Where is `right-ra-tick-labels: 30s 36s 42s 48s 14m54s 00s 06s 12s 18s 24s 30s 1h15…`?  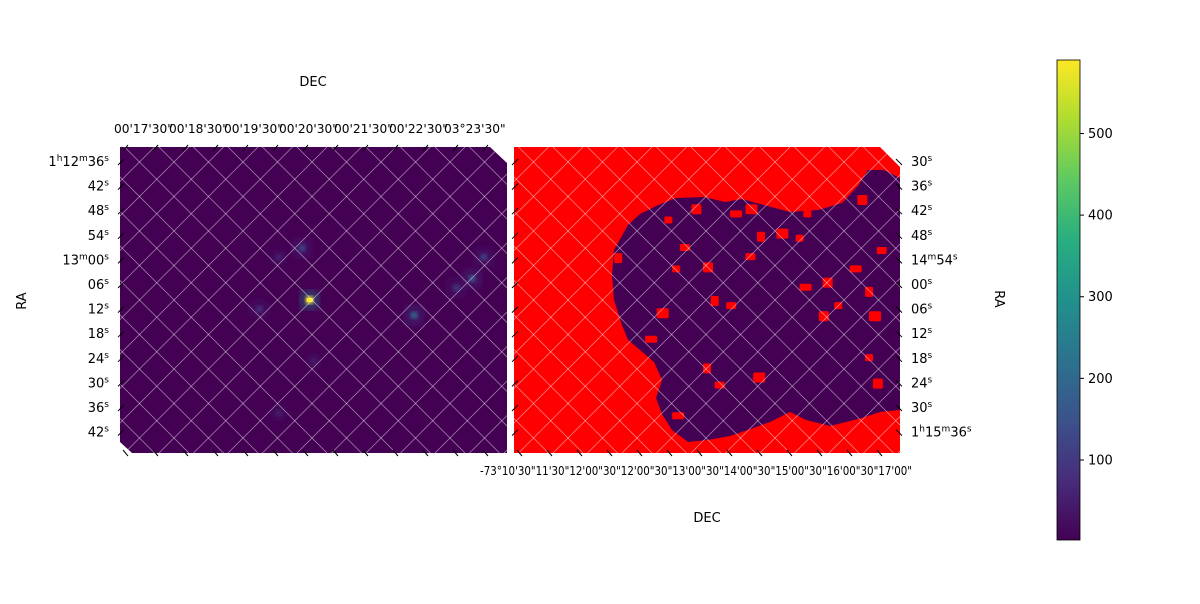 right-ra-tick-labels: 30s 36s 42s 48s 14m54s 00s 06s 12s 18s 24s 30s 1h15… is located at coordinates (941, 297).